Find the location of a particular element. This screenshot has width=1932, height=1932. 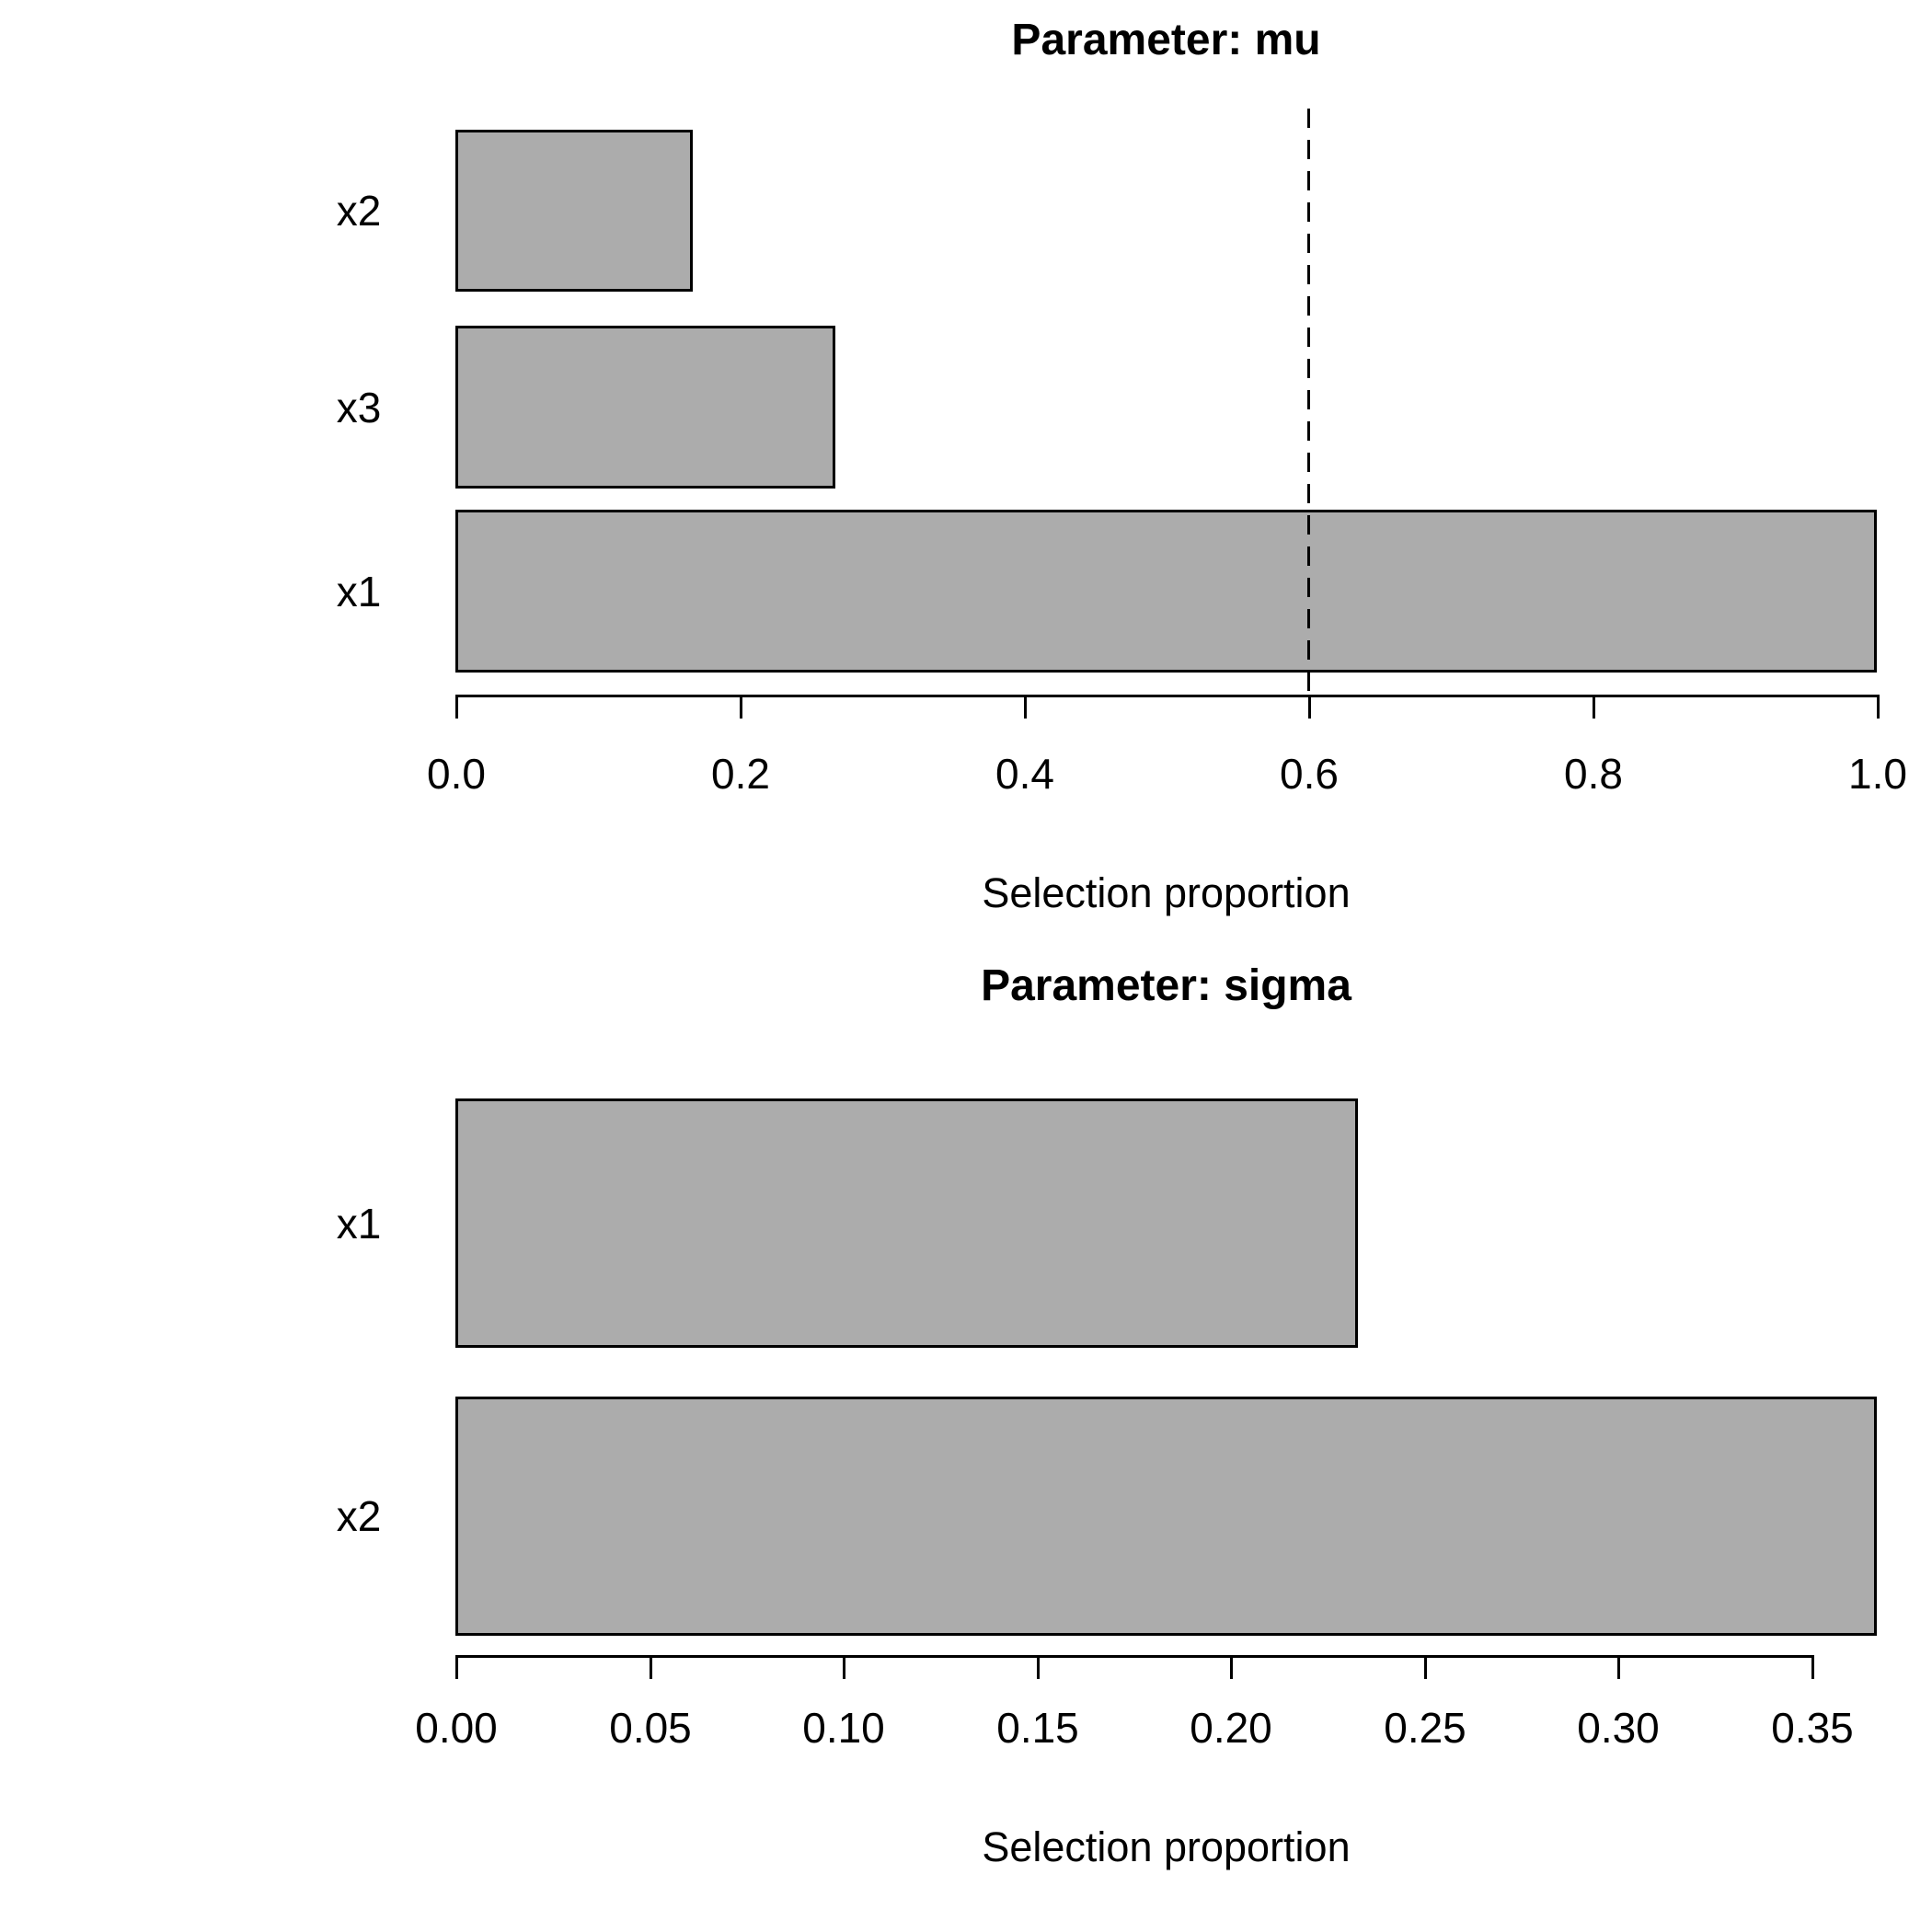

x-tick-label-0.05: 0.05 is located at coordinates (650, 1728).